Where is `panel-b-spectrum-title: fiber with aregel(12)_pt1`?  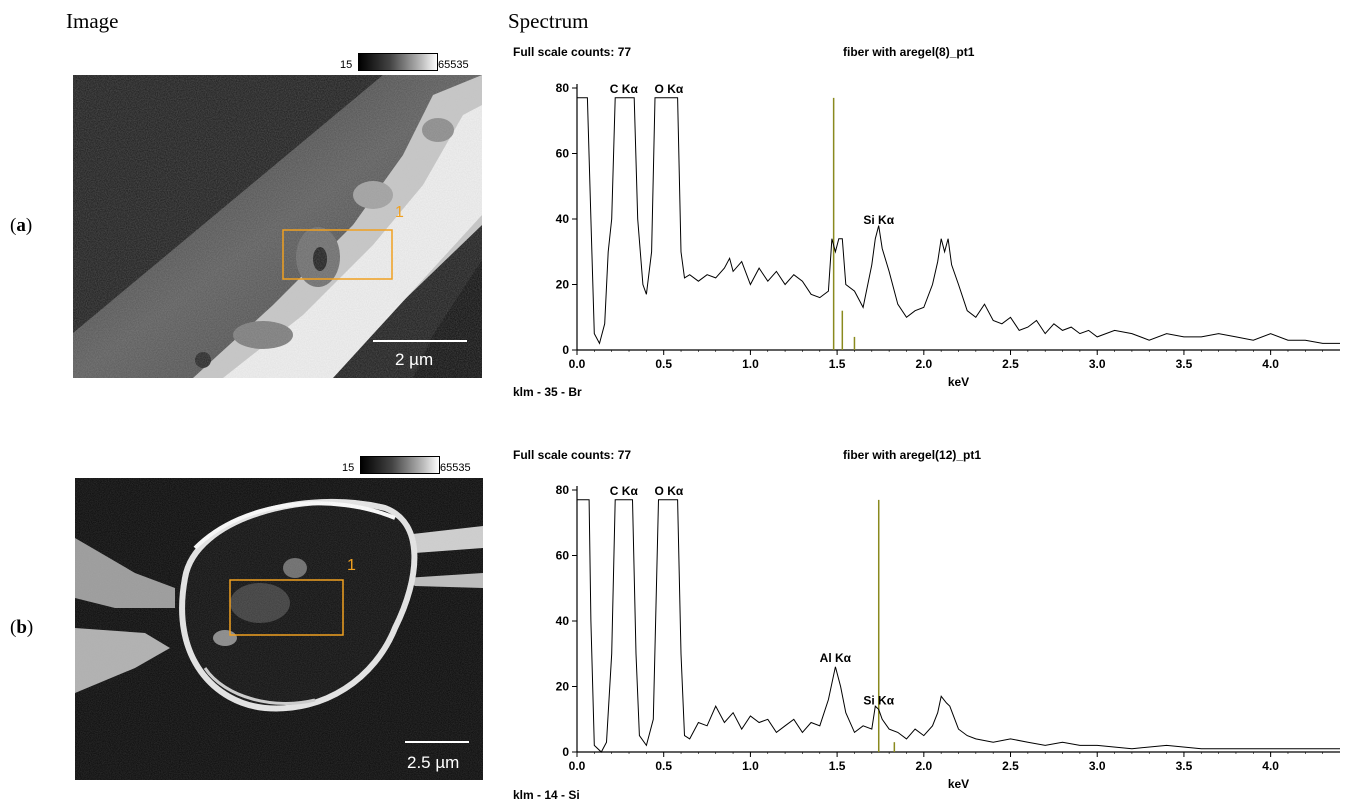 panel-b-spectrum-title: fiber with aregel(12)_pt1 is located at coordinates (912, 455).